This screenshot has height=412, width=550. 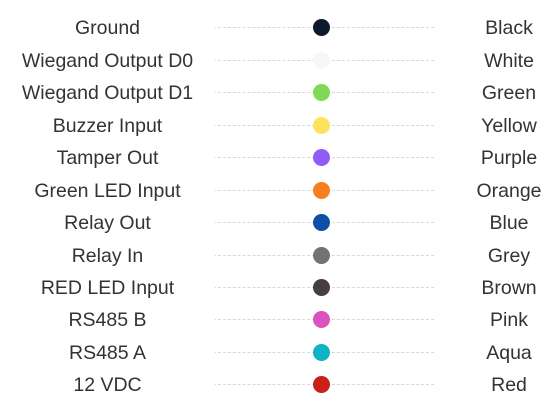 I want to click on signal-label: 12 VDC, so click(x=107, y=385).